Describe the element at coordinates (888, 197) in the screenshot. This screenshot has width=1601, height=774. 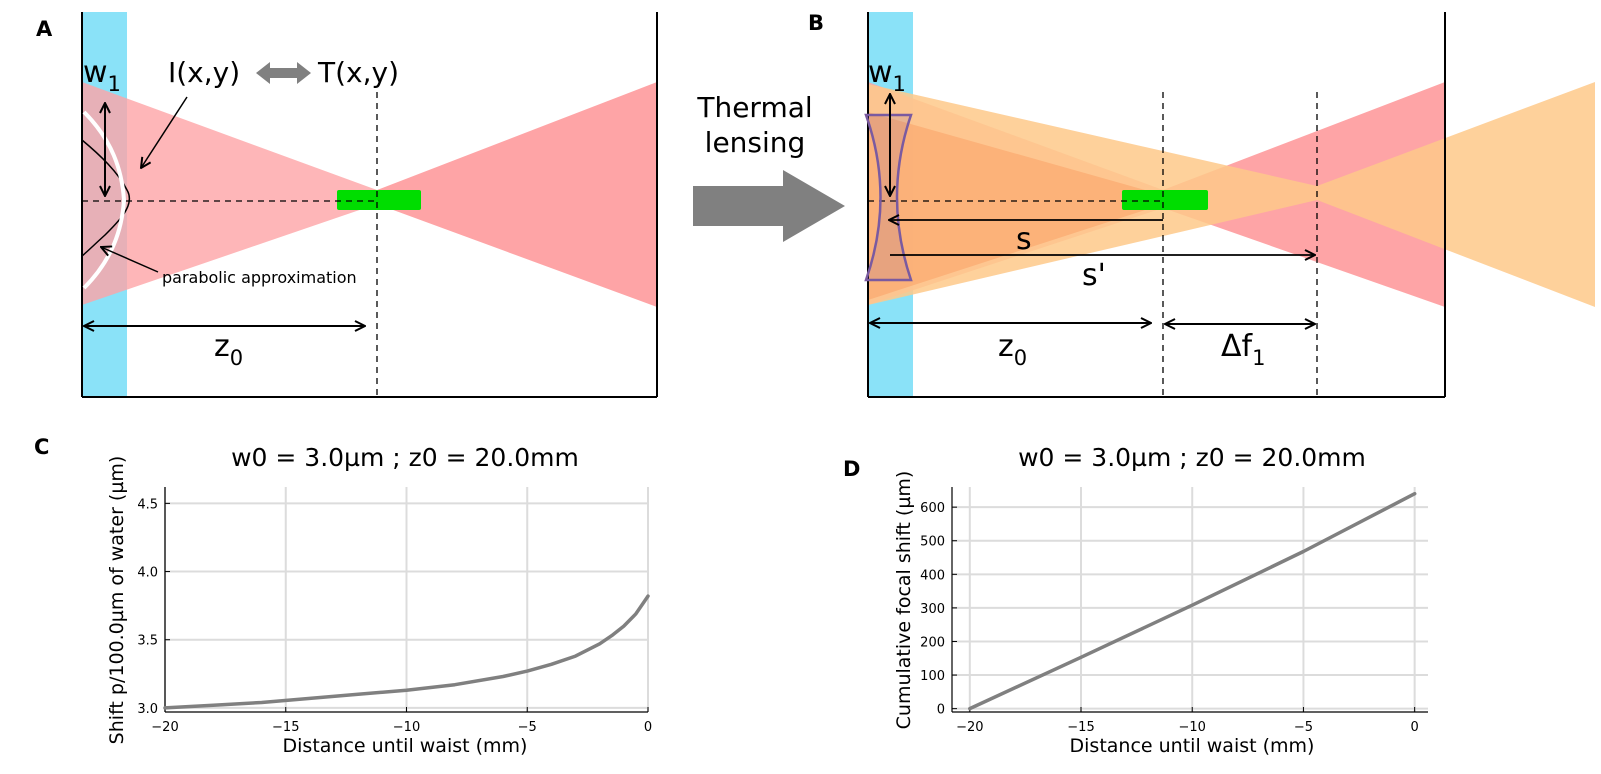
I see `thermal-lens-icon` at that location.